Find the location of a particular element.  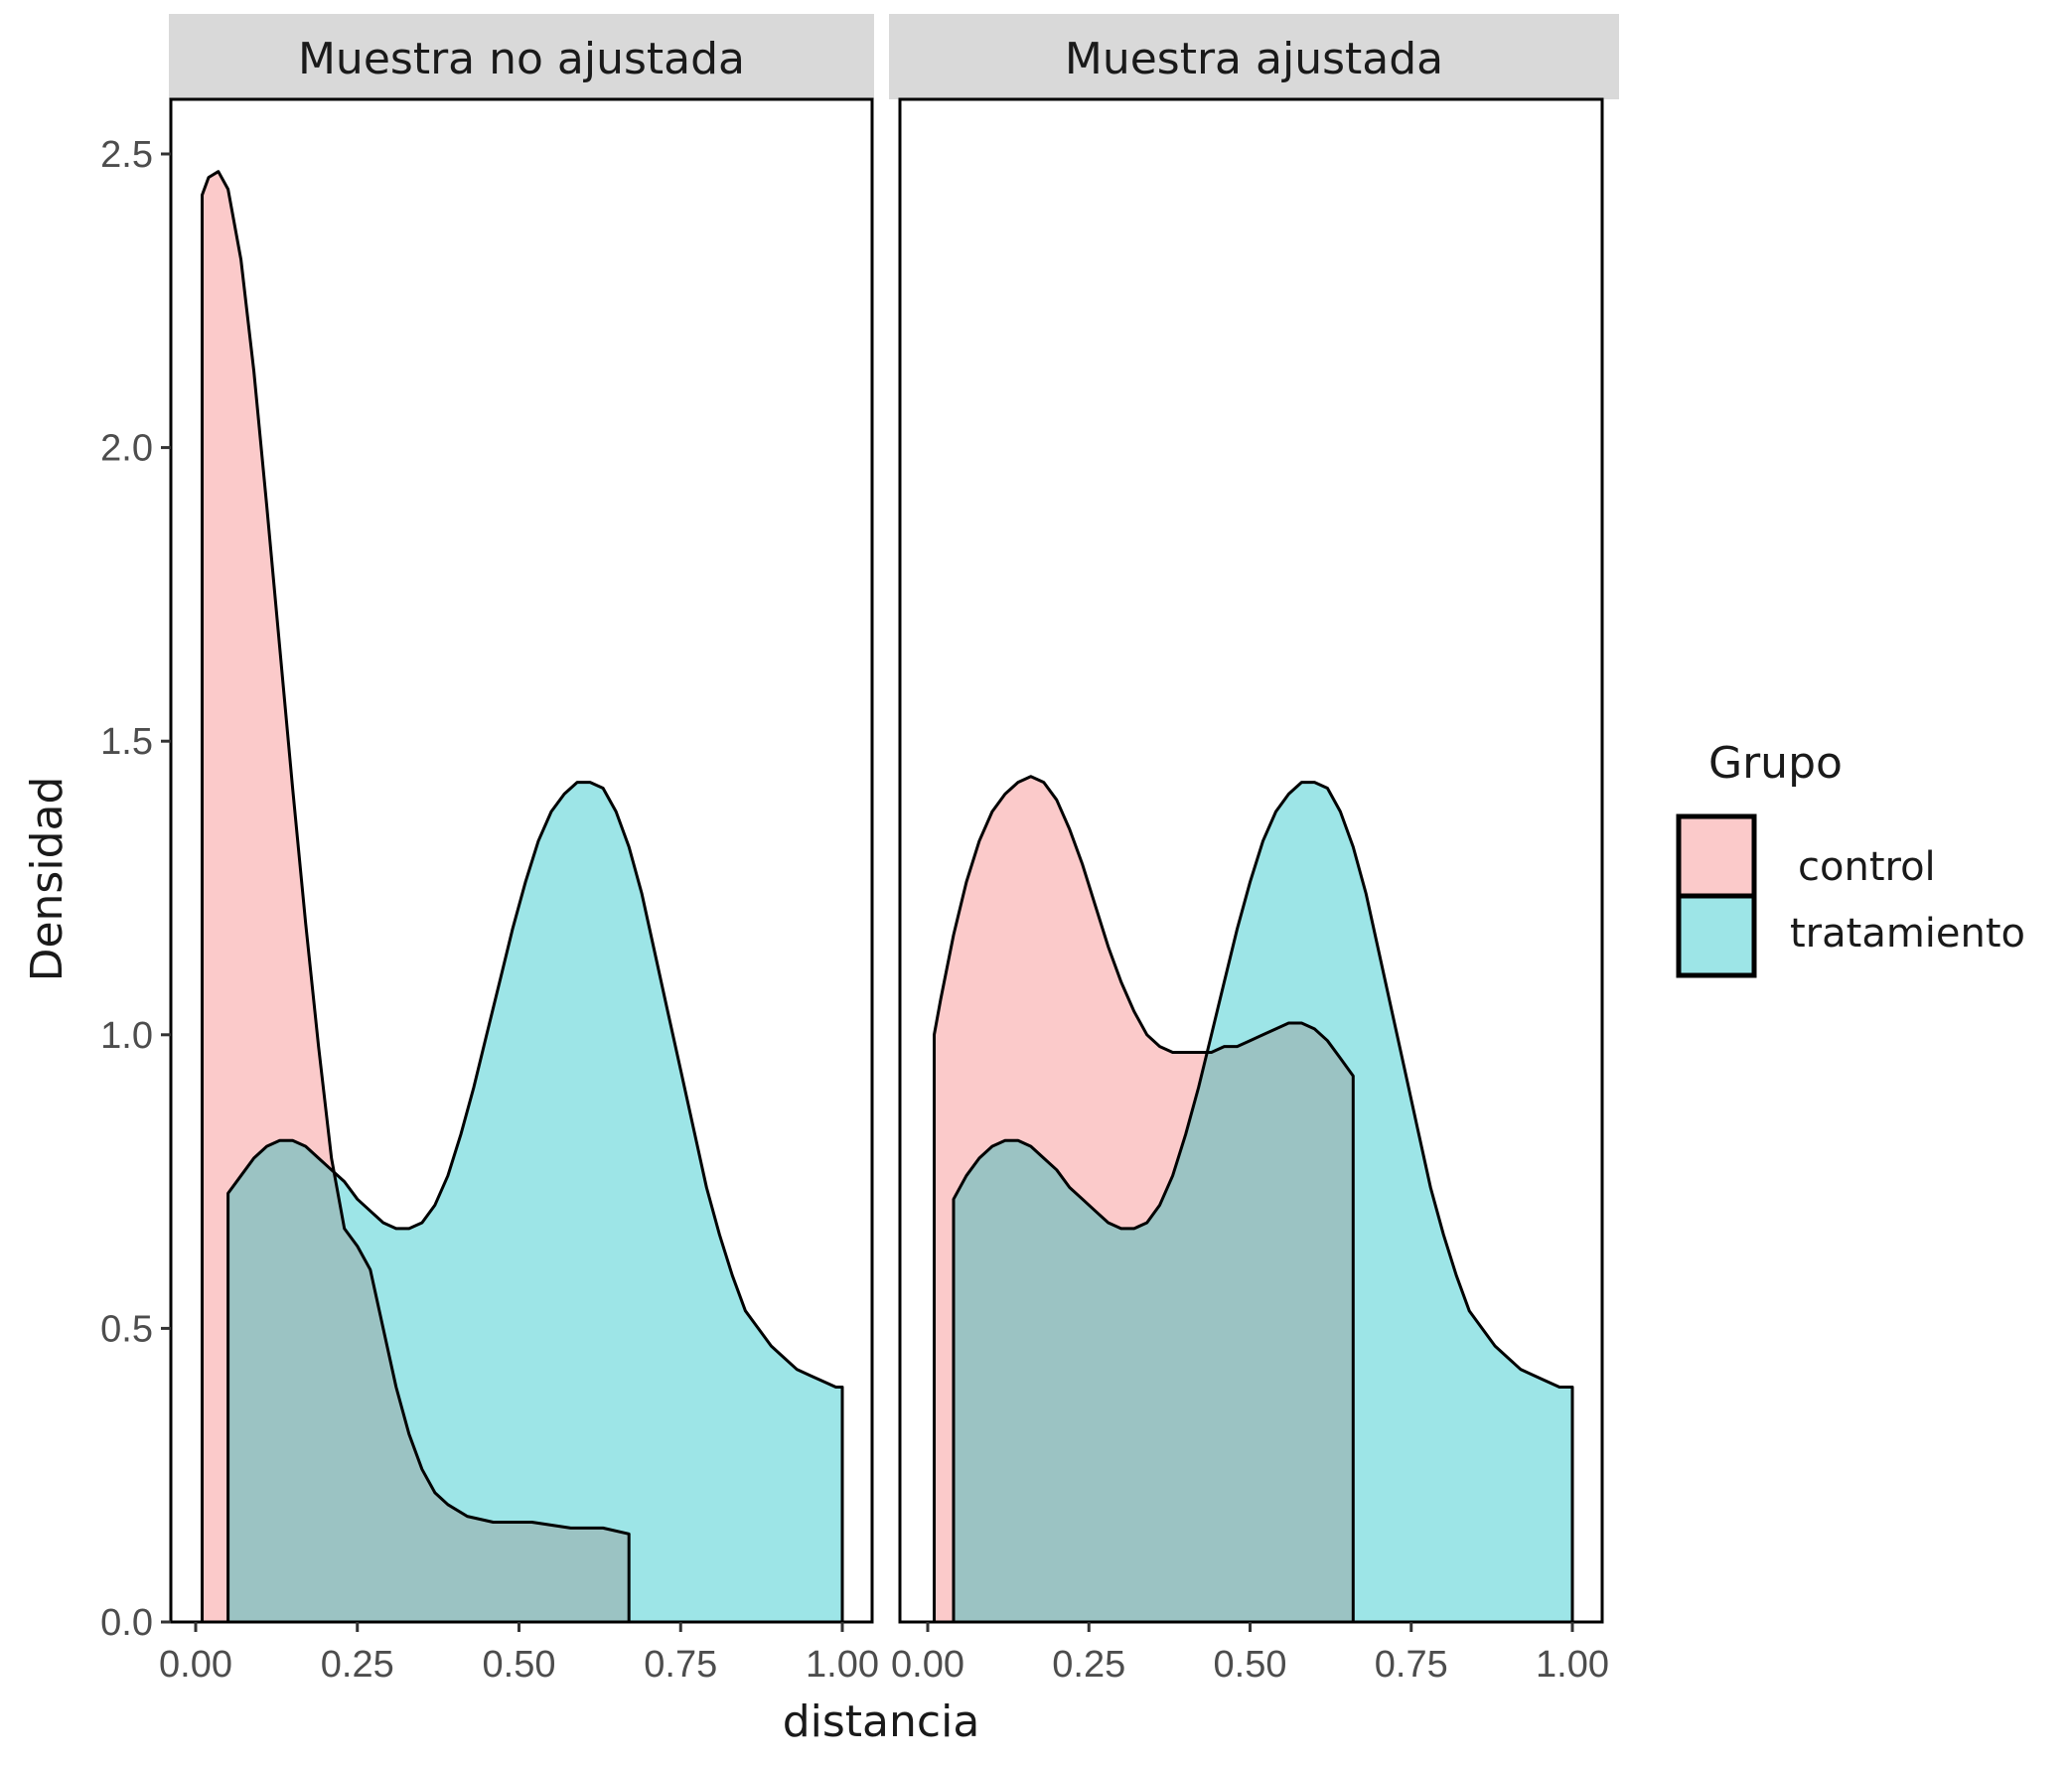

panel-title: Muestra no ajustada is located at coordinates (521, 59).